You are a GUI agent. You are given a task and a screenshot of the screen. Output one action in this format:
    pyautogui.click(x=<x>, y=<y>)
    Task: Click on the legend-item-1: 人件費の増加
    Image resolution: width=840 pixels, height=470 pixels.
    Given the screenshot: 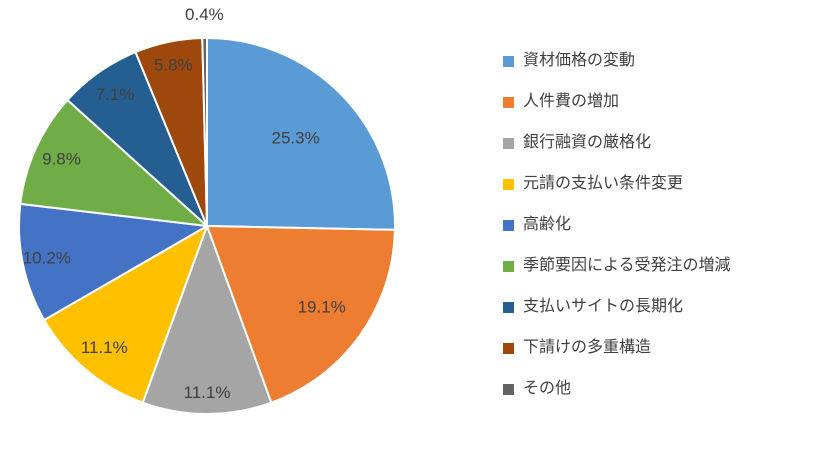 What is the action you would take?
    pyautogui.click(x=617, y=102)
    